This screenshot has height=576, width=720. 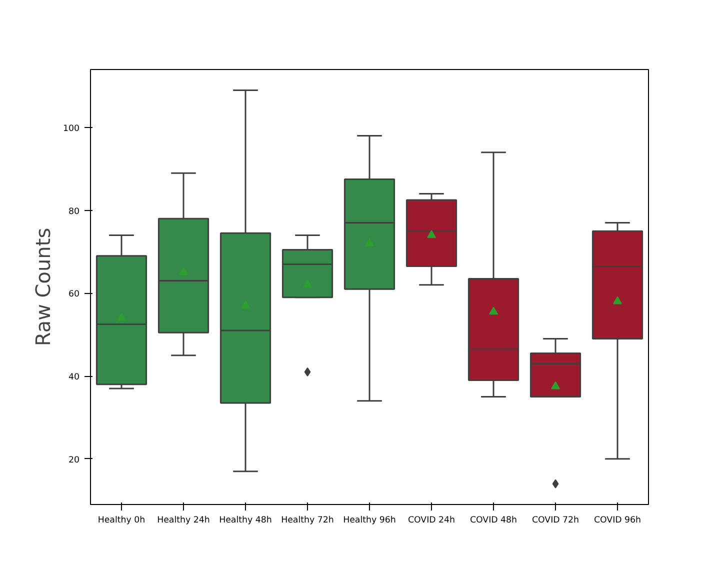 I want to click on y-tick-label: 40, so click(x=74, y=377).